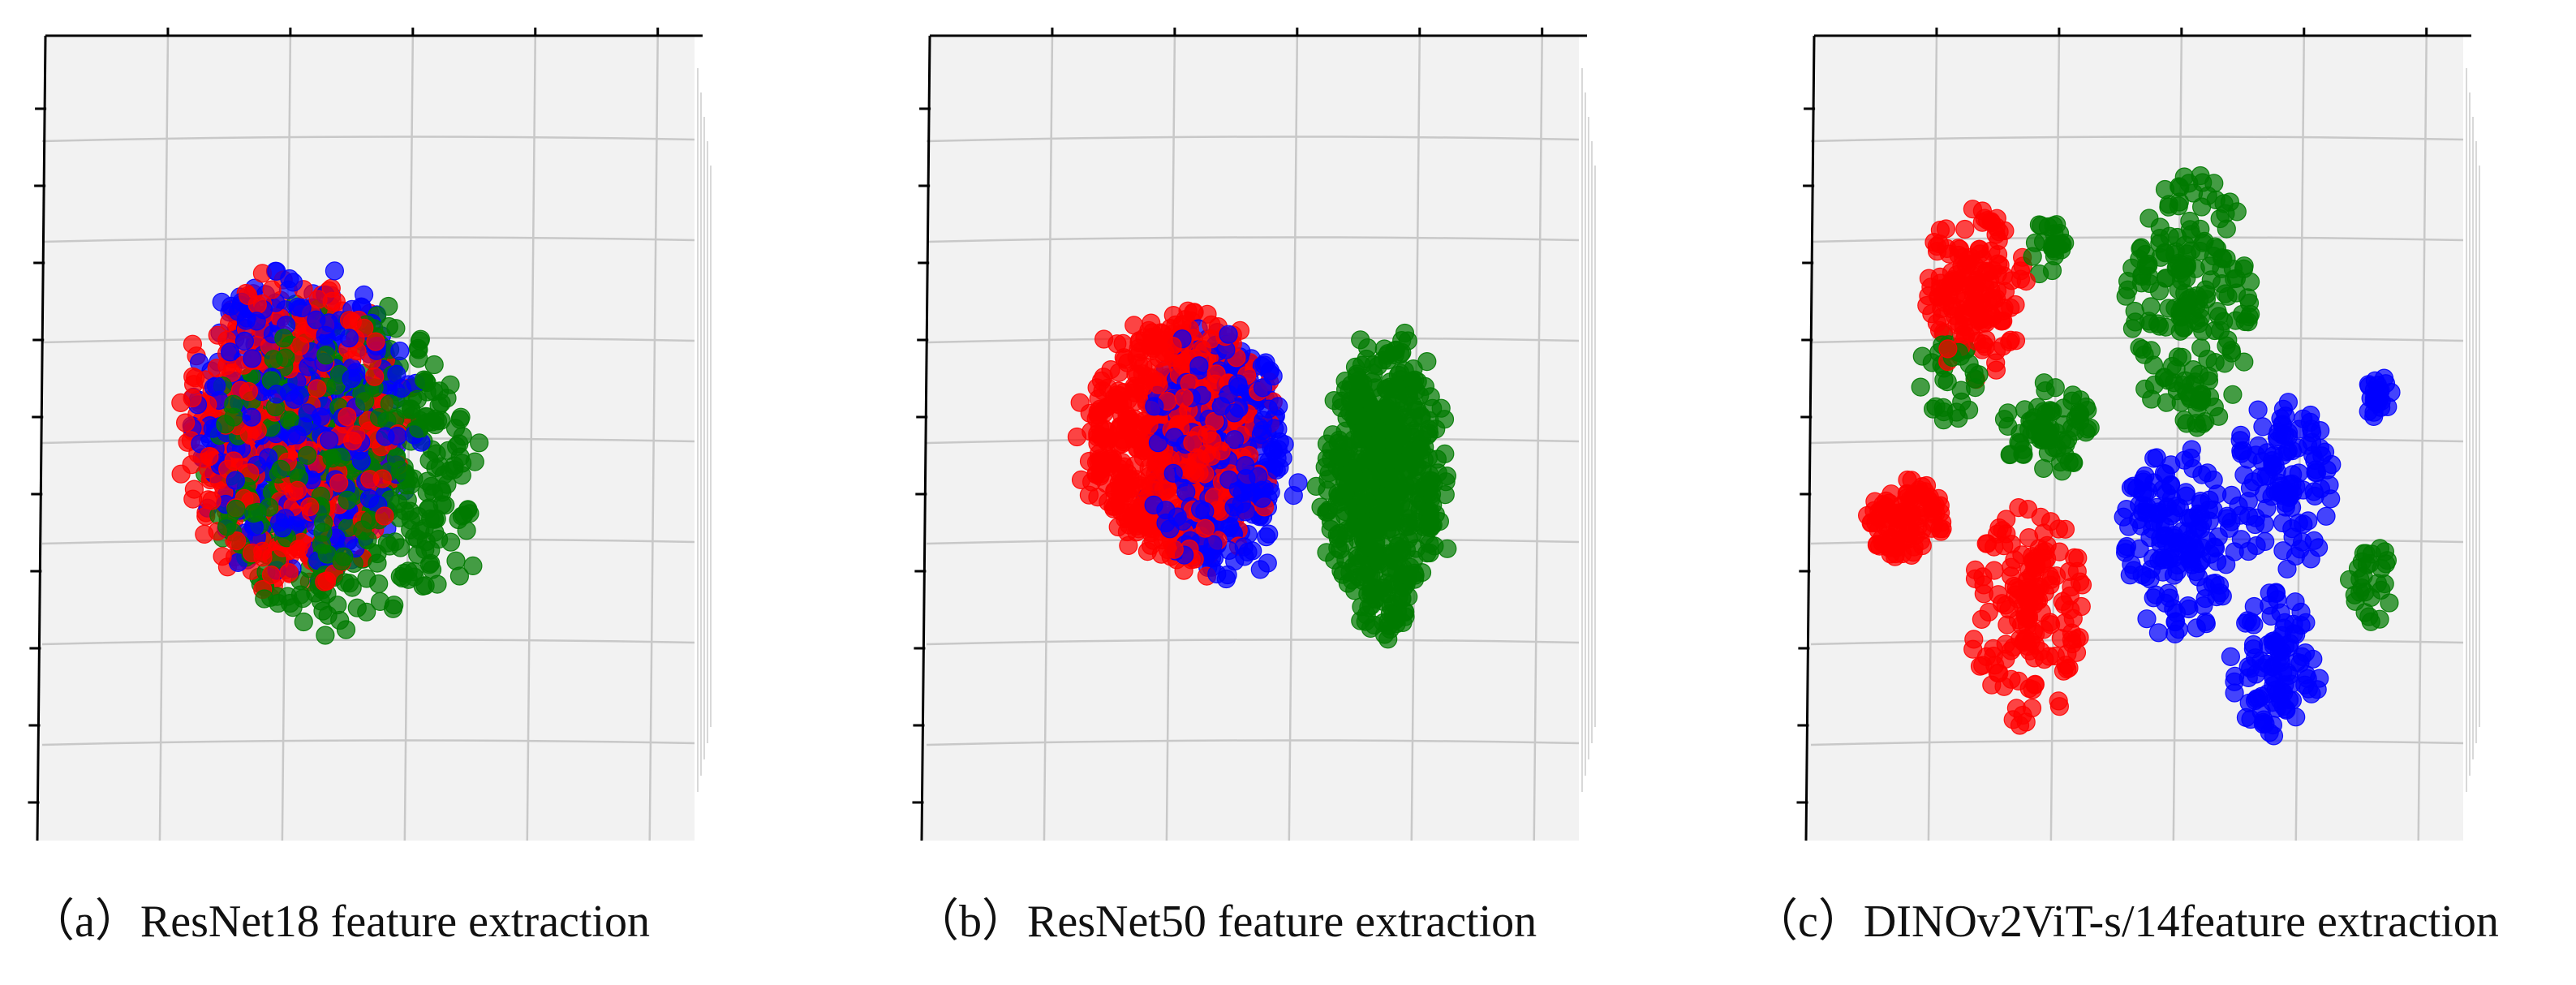 The image size is (2576, 985). What do you see at coordinates (340, 922) in the screenshot?
I see `caption-a: （a）ResNet18 feature extraction` at bounding box center [340, 922].